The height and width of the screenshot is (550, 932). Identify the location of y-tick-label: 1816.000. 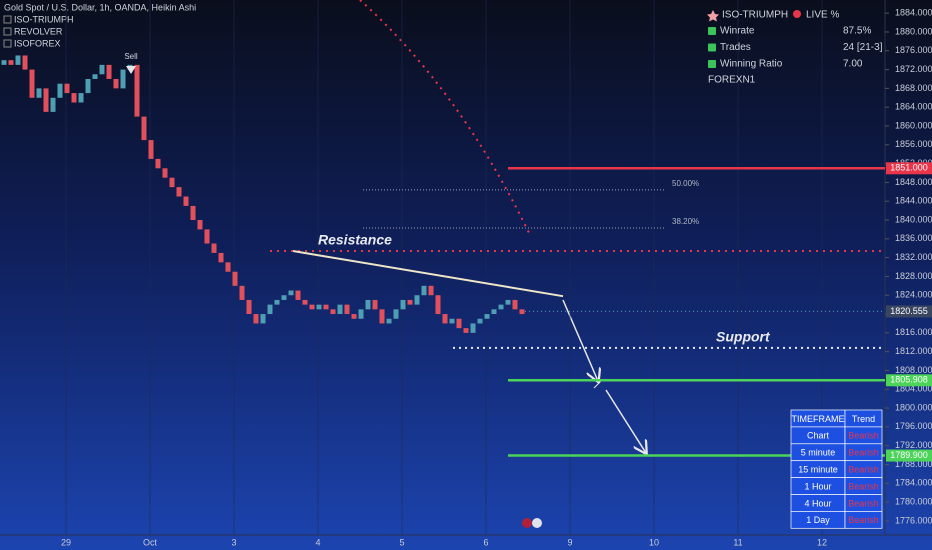
(913, 332).